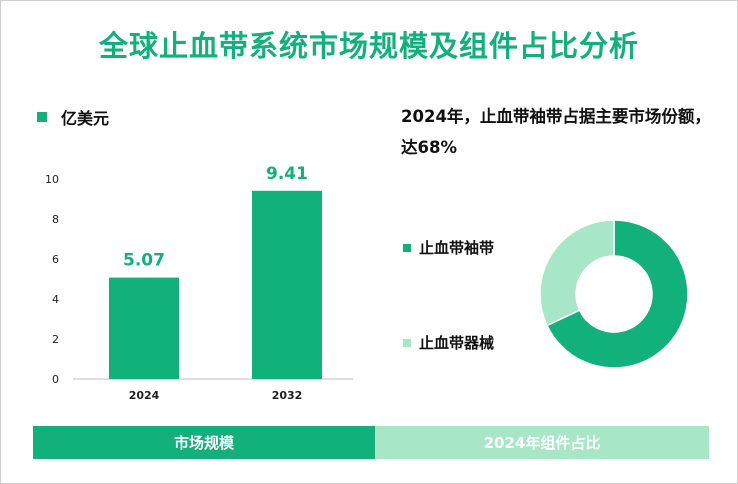 The image size is (738, 484). I want to click on bar-2024, so click(144, 328).